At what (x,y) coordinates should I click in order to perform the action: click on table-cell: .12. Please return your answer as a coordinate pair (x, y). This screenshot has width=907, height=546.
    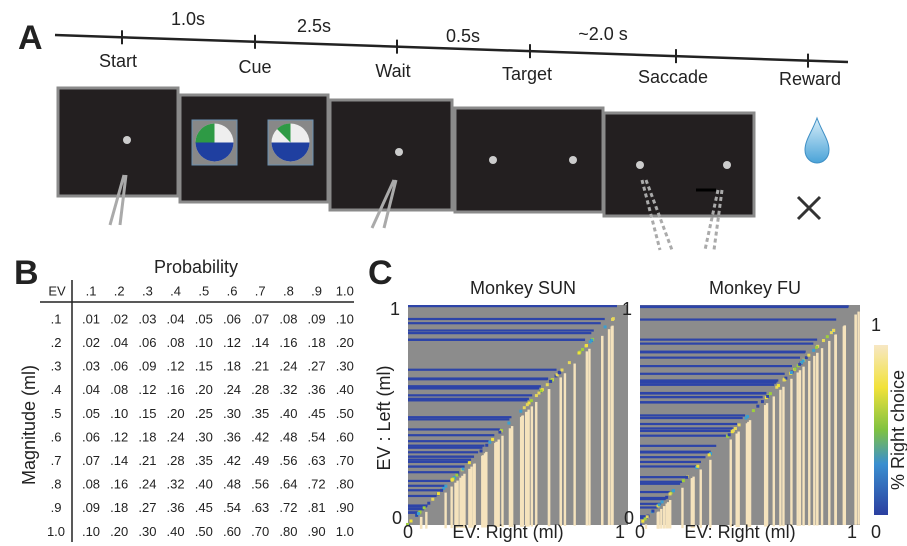
    Looking at the image, I should click on (176, 366).